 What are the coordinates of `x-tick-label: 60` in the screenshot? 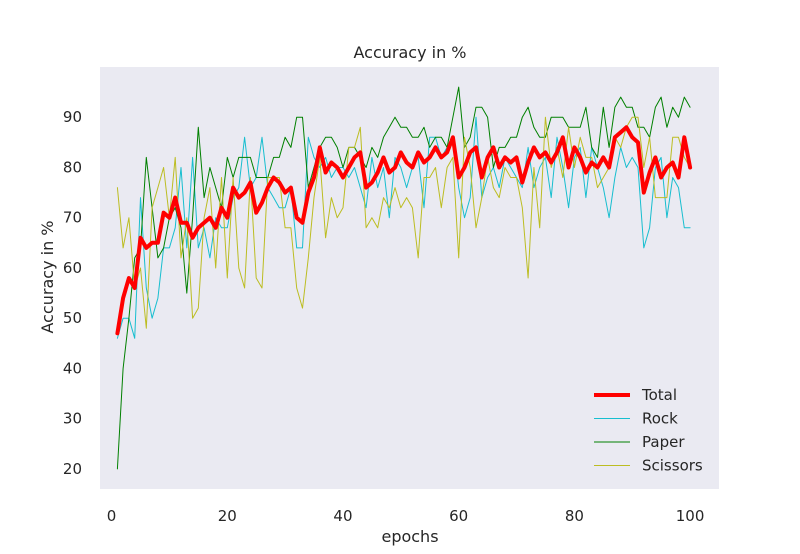 It's located at (458, 516).